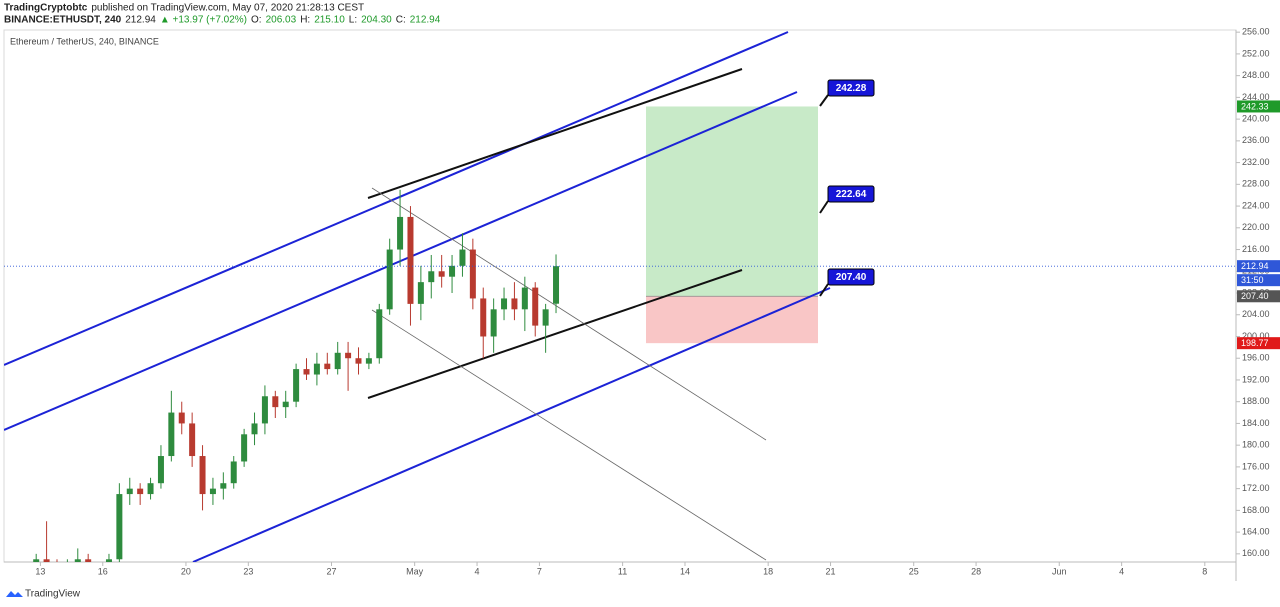 This screenshot has height=607, width=1280. I want to click on target-badge-bg, so click(1258, 106).